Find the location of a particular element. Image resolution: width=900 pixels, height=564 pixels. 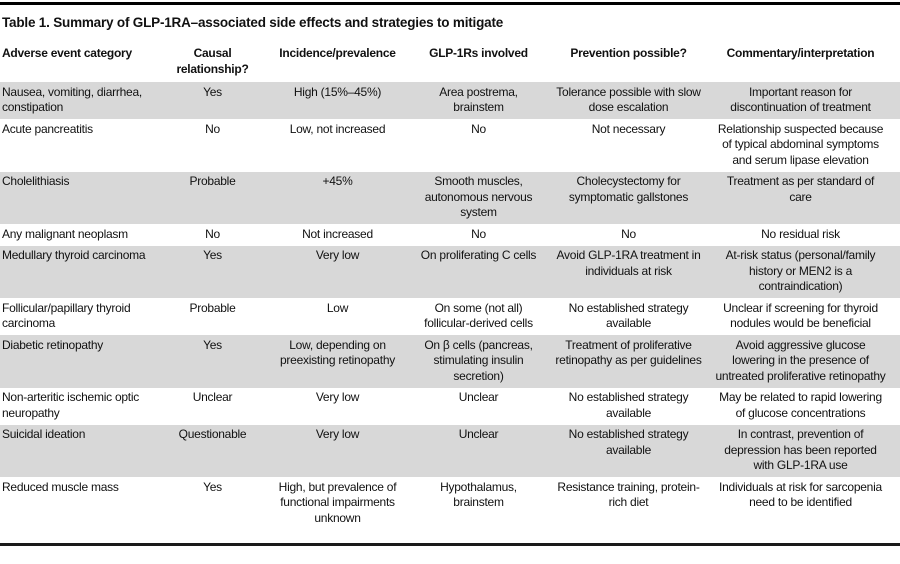

table-cell: Nausea, vomiting, diarrhea, constipation is located at coordinates (80, 100).